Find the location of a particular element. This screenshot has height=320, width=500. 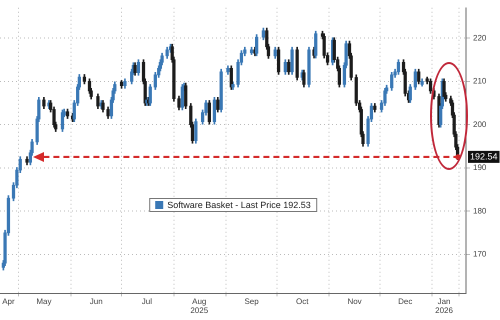

y-tick-label: 170 is located at coordinates (480, 254).